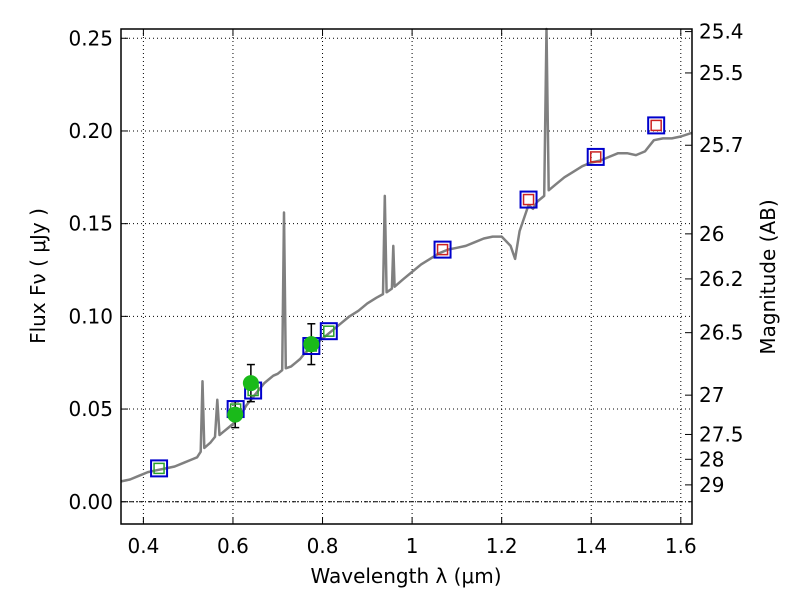 The height and width of the screenshot is (600, 800). I want to click on y-tick-label: 0.25, so click(90, 38).